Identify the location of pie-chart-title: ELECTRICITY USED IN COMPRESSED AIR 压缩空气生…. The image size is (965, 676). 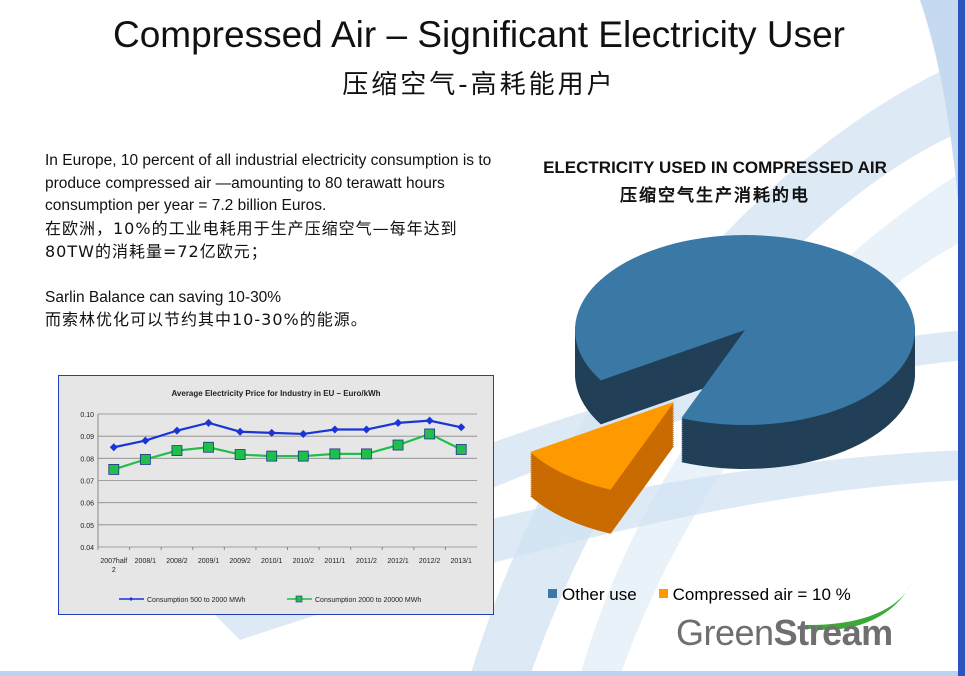
(715, 182).